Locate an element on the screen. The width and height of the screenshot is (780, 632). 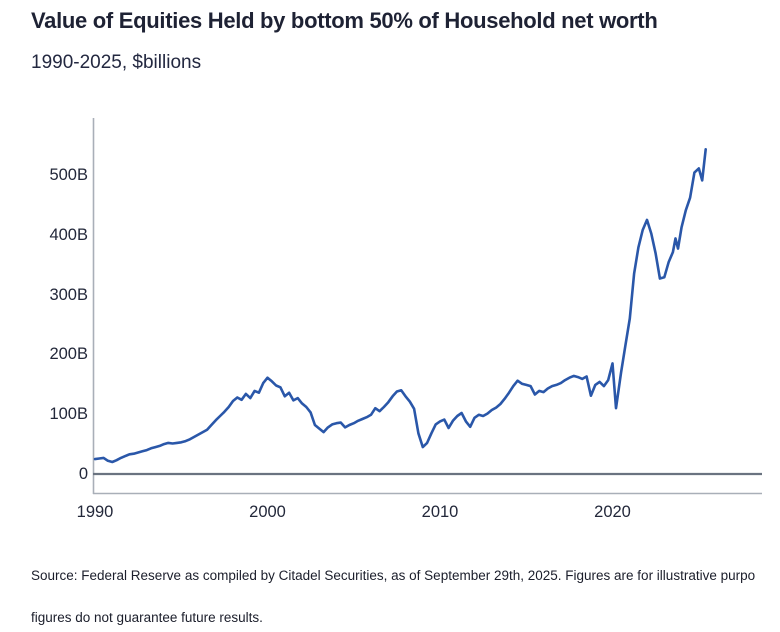
y-tick-label: 100B is located at coordinates (68, 414).